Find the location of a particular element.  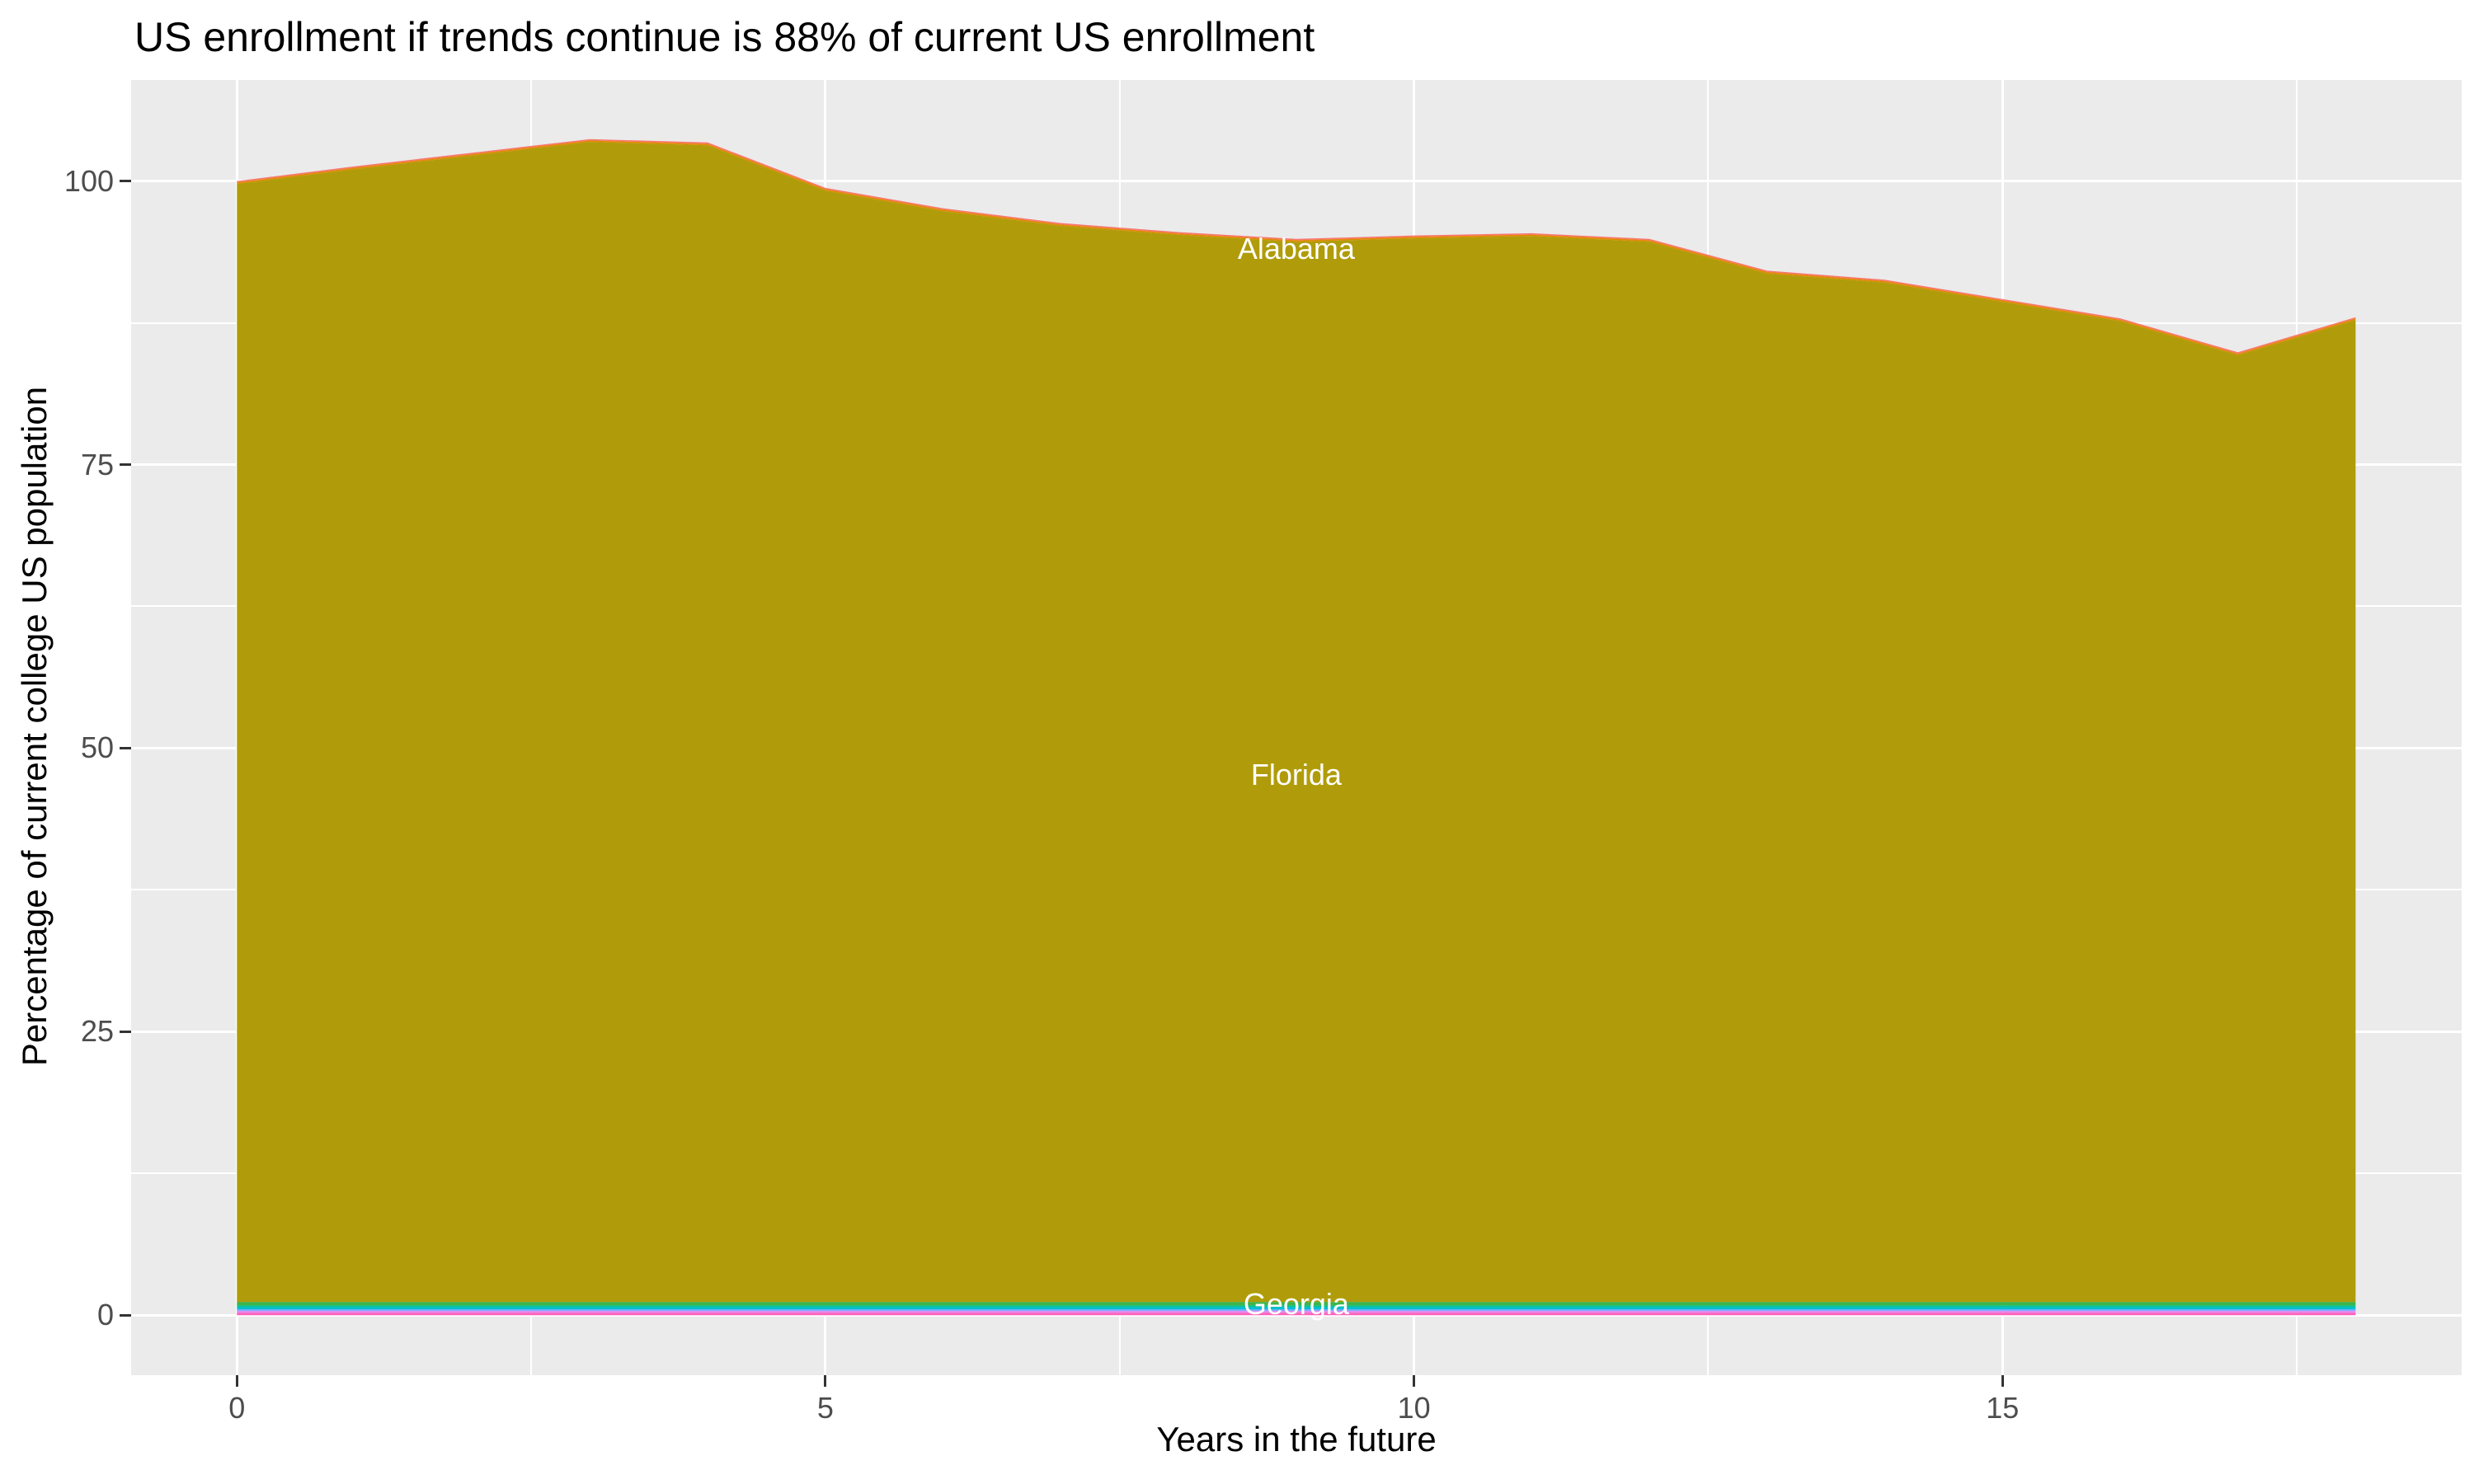

x-tick-label: 15 is located at coordinates (2003, 1408).